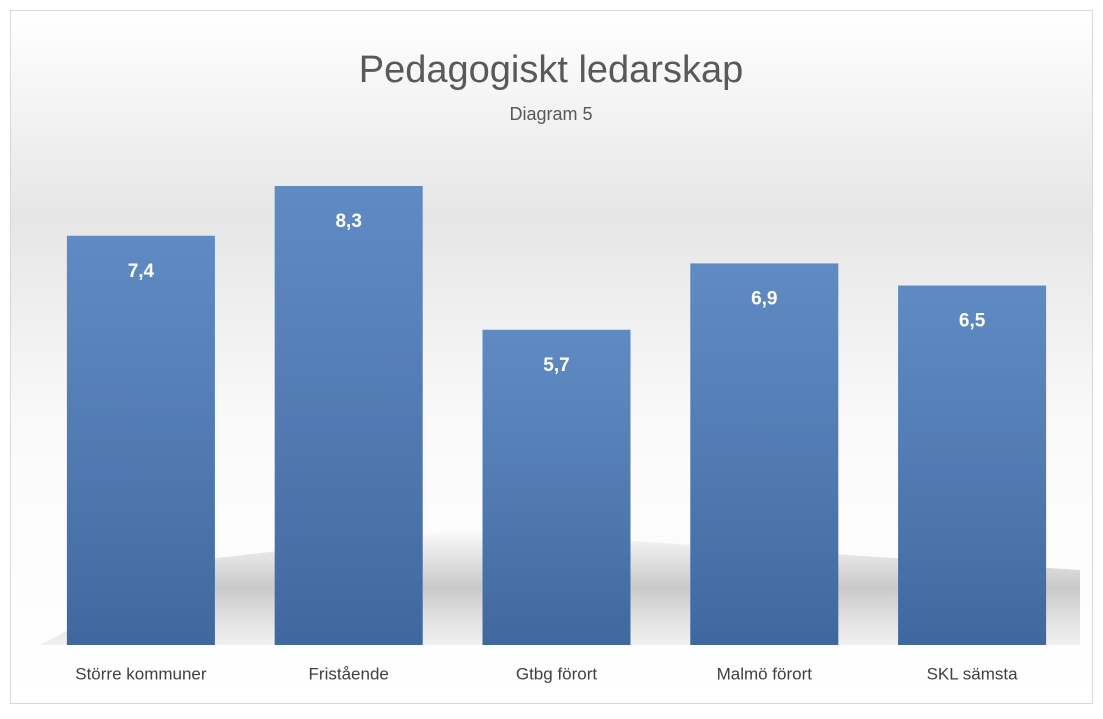  What do you see at coordinates (141, 673) in the screenshot?
I see `x-tick-label: Större kommuner` at bounding box center [141, 673].